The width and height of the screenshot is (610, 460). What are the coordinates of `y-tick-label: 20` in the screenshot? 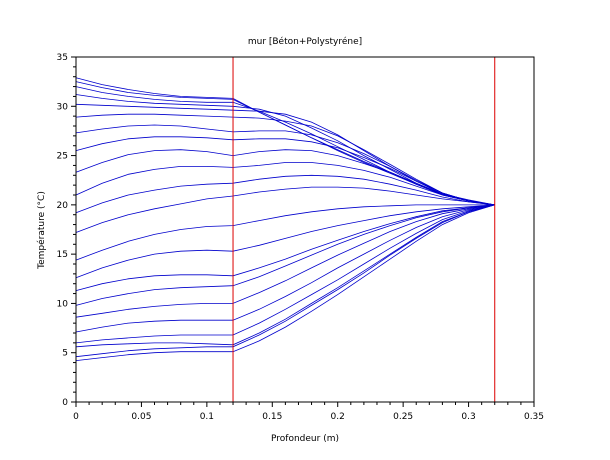 It's located at (63, 206).